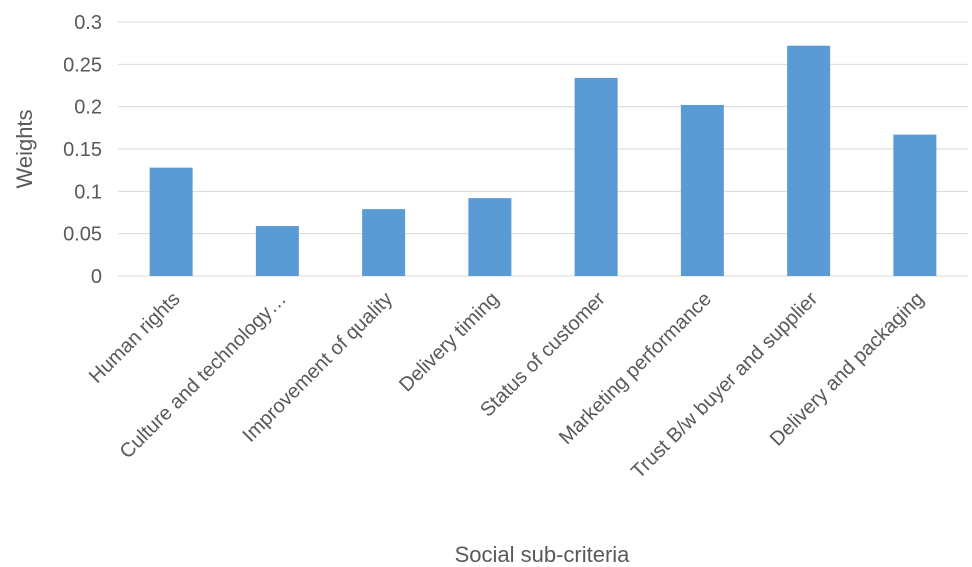 The width and height of the screenshot is (972, 567). I want to click on y-tick-label: 0, so click(96, 277).